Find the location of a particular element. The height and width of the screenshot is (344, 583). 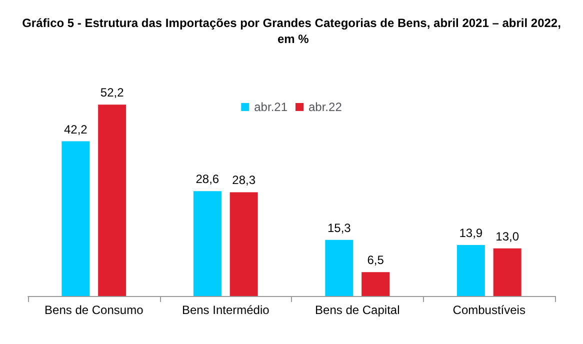

legend-label: abr.21 is located at coordinates (271, 107).